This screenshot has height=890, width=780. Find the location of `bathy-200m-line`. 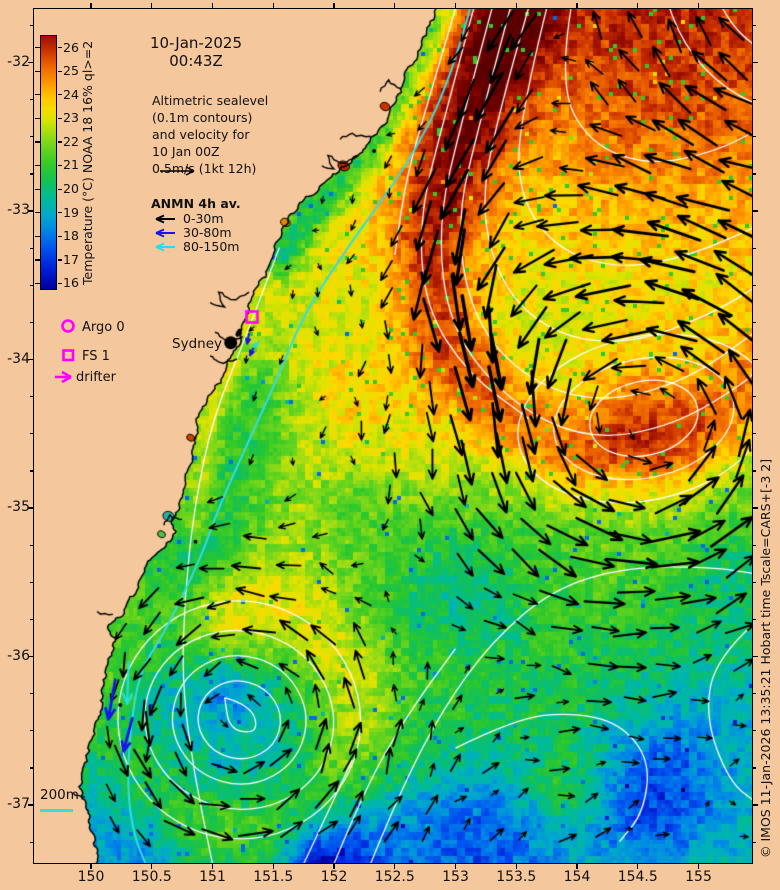

bathy-200m-line is located at coordinates (56, 810).